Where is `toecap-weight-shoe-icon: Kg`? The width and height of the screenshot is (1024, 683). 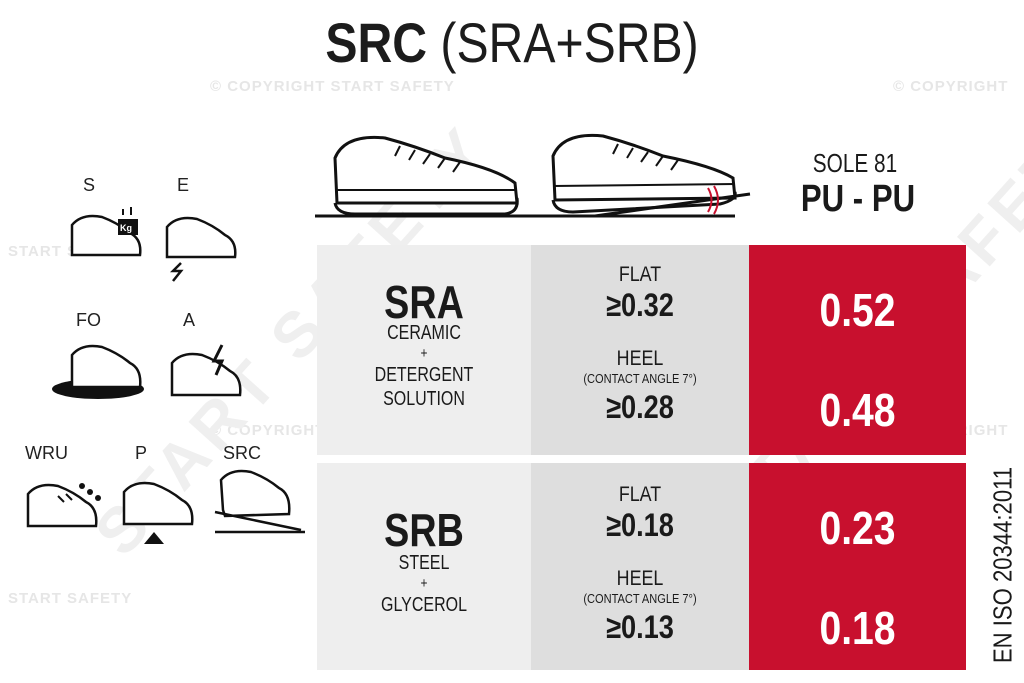
toecap-weight-shoe-icon: Kg is located at coordinates (106, 232).